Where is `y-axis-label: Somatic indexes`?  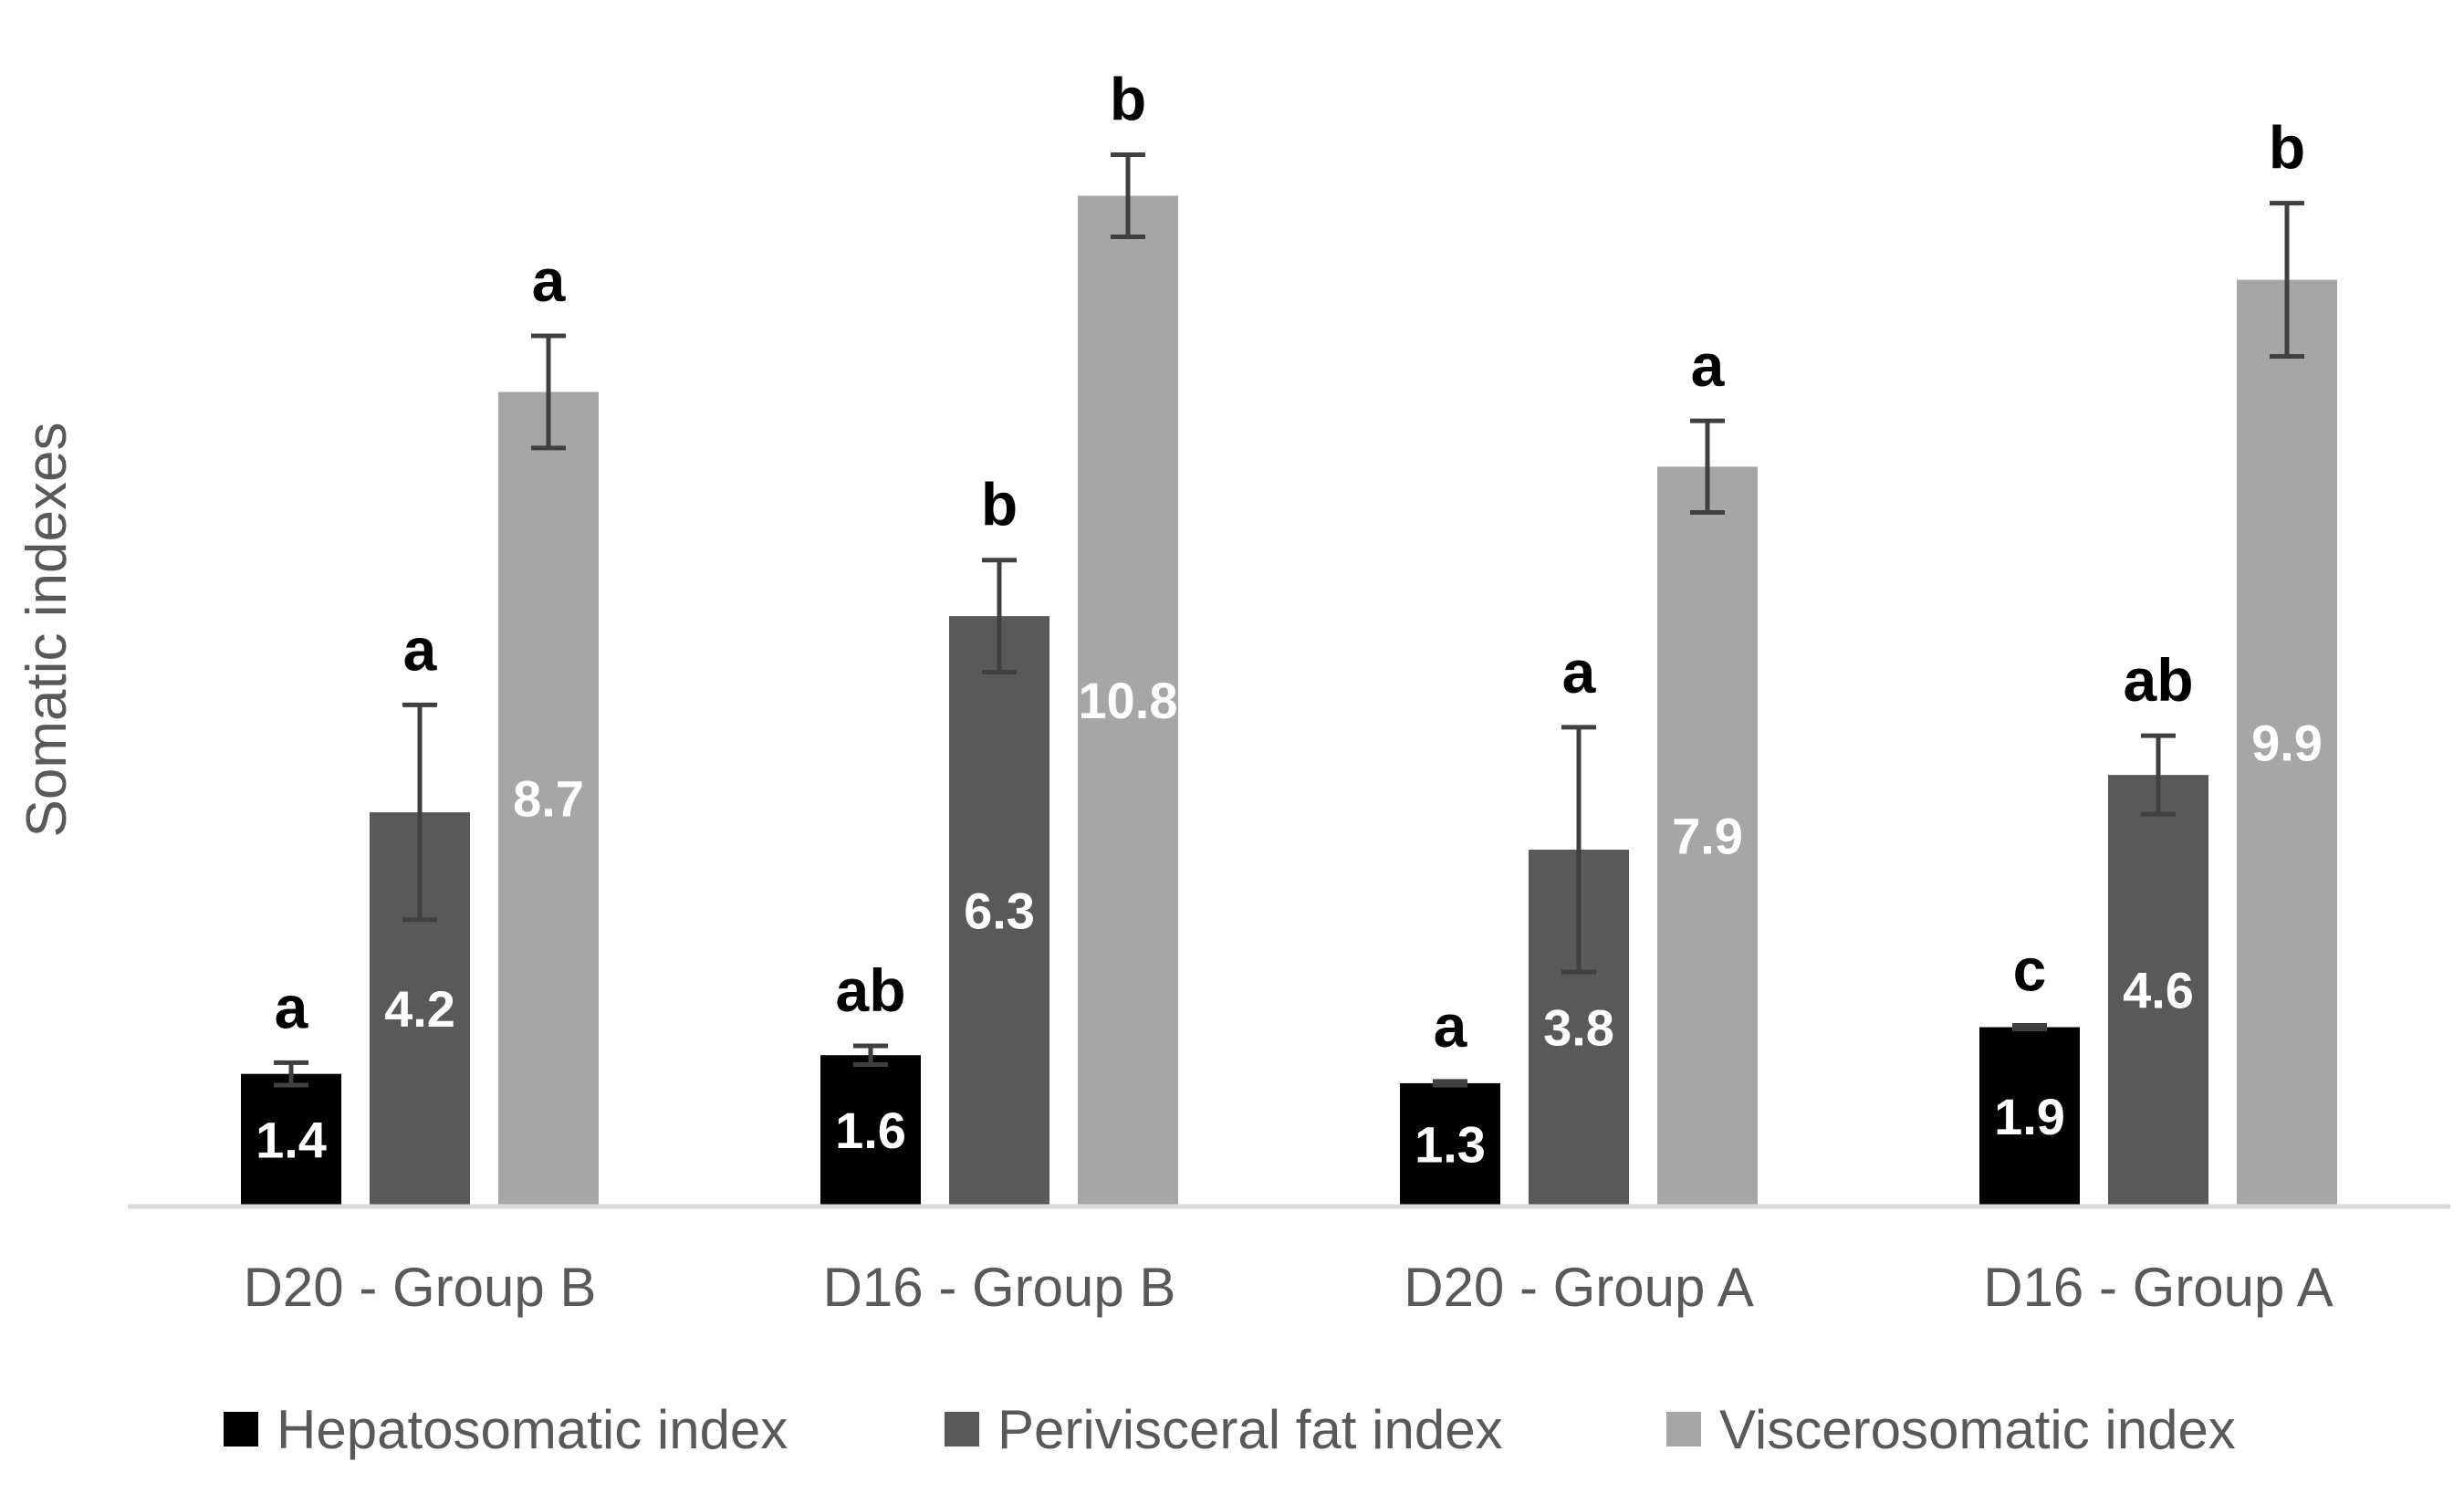
y-axis-label: Somatic indexes is located at coordinates (47, 631).